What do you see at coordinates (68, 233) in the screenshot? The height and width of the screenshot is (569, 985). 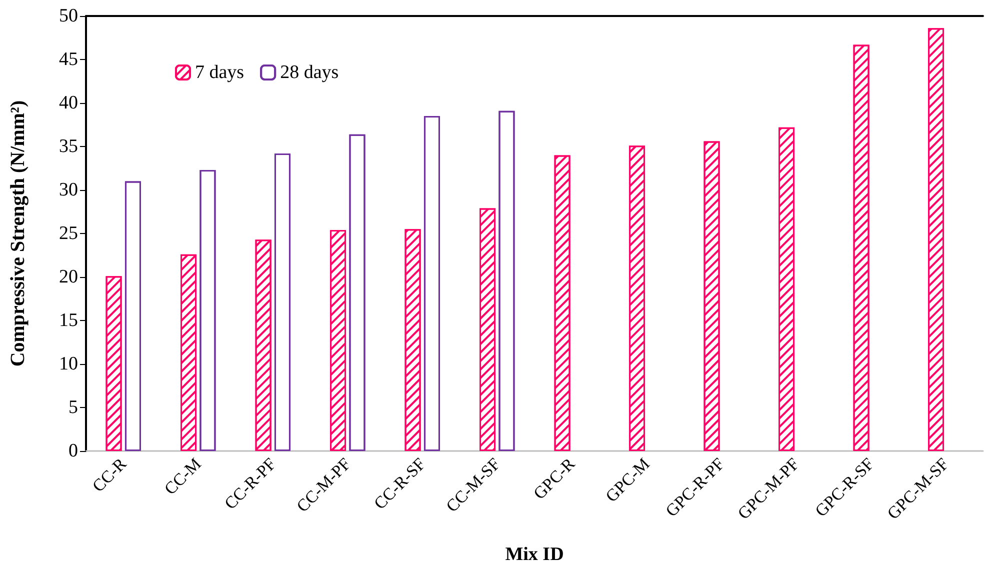 I see `y-tick-label: 25` at bounding box center [68, 233].